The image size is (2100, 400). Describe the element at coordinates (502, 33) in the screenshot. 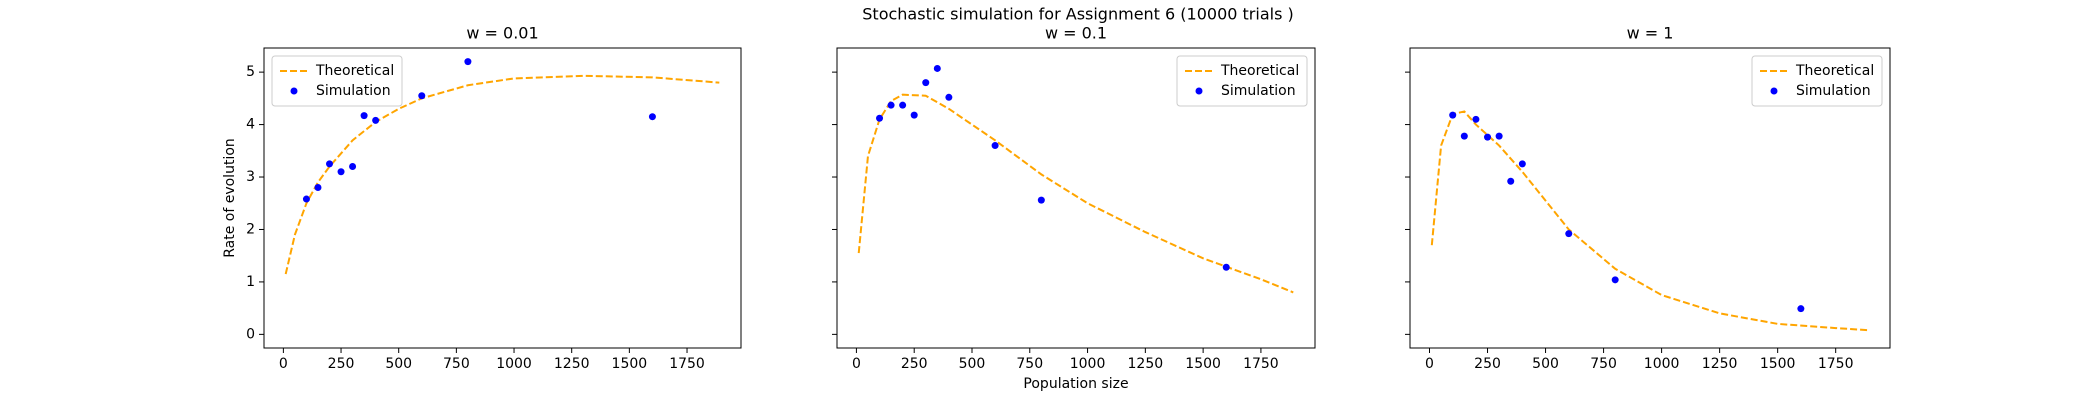

I see `subplot-title: w = 0.01` at that location.